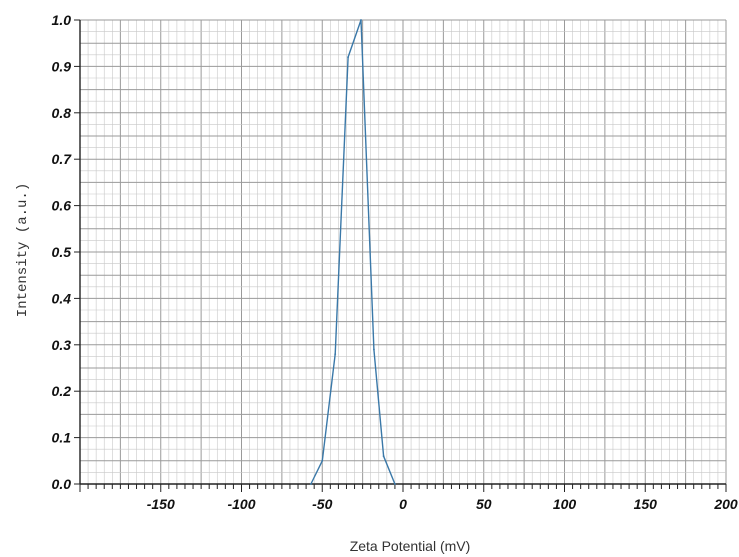  What do you see at coordinates (62, 438) in the screenshot?
I see `y-tick-label: 0.1` at bounding box center [62, 438].